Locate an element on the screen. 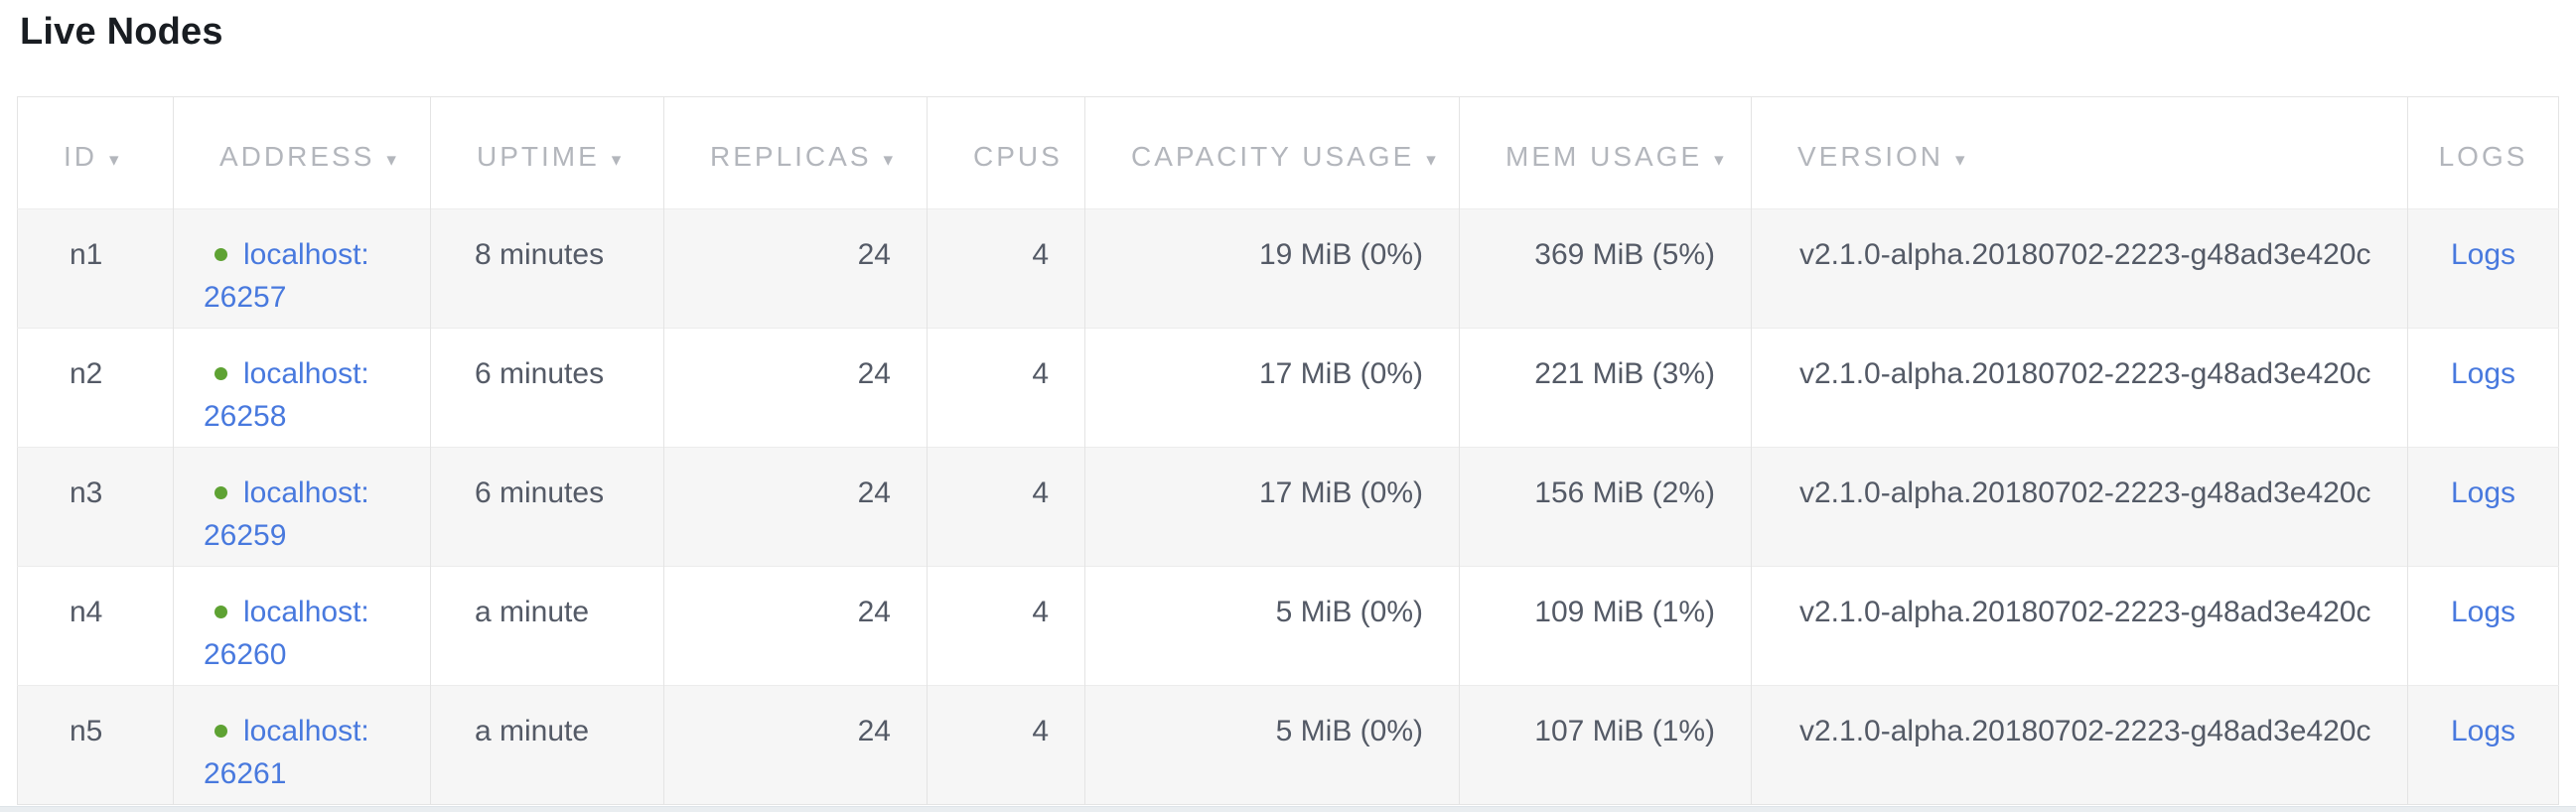 The image size is (2576, 812). column-header-uptime: UPTIME ▾ is located at coordinates (547, 152).